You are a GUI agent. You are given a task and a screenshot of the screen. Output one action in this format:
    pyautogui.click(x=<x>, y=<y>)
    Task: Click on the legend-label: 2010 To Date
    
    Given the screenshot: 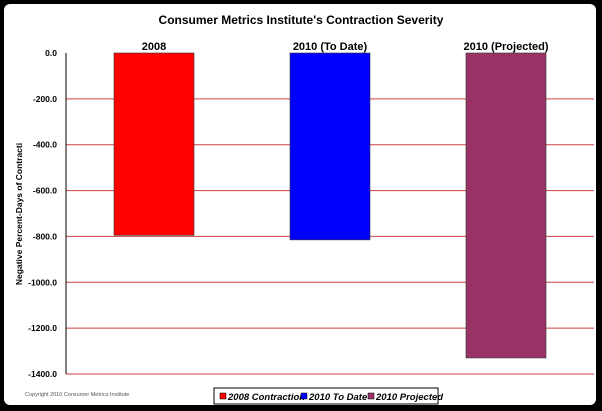 What is the action you would take?
    pyautogui.click(x=338, y=397)
    